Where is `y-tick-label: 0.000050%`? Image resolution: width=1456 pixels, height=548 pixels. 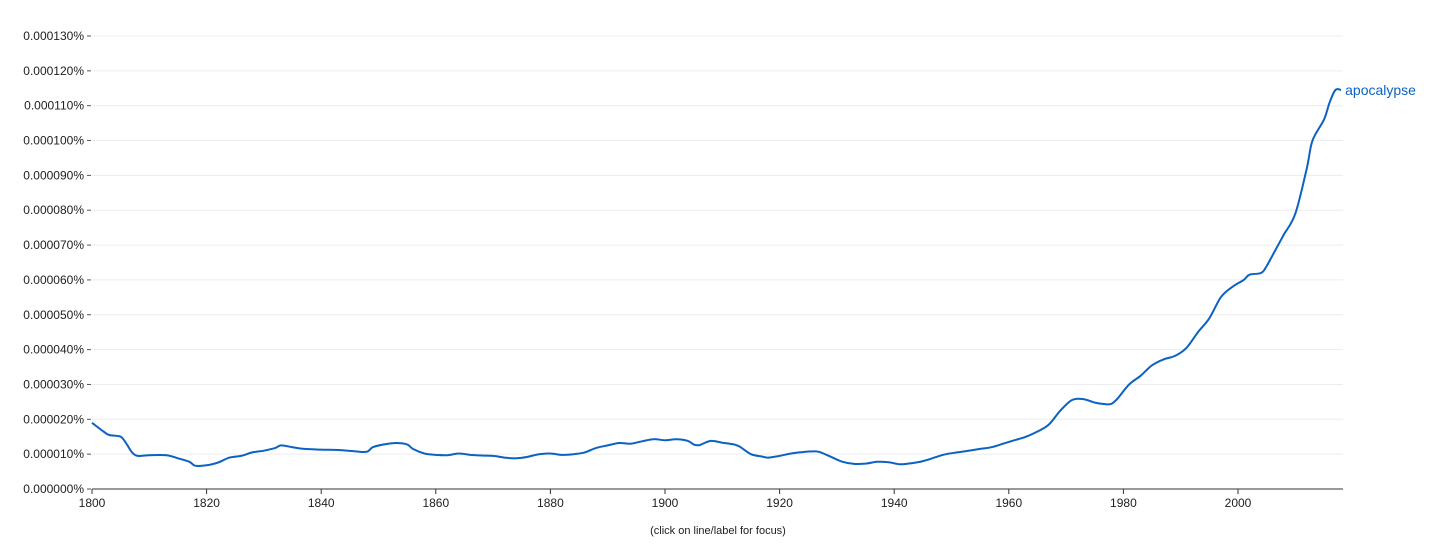 y-tick-label: 0.000050% is located at coordinates (53, 315).